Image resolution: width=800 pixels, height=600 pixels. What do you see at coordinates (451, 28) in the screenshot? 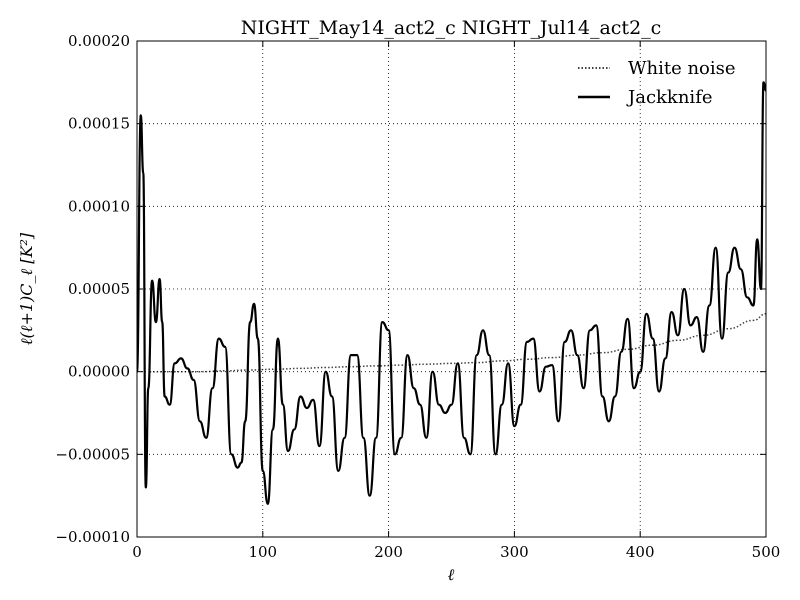
I see `chart-title: NIGHT_May14_act2_c NIGHT_Jul14_act2_c` at bounding box center [451, 28].